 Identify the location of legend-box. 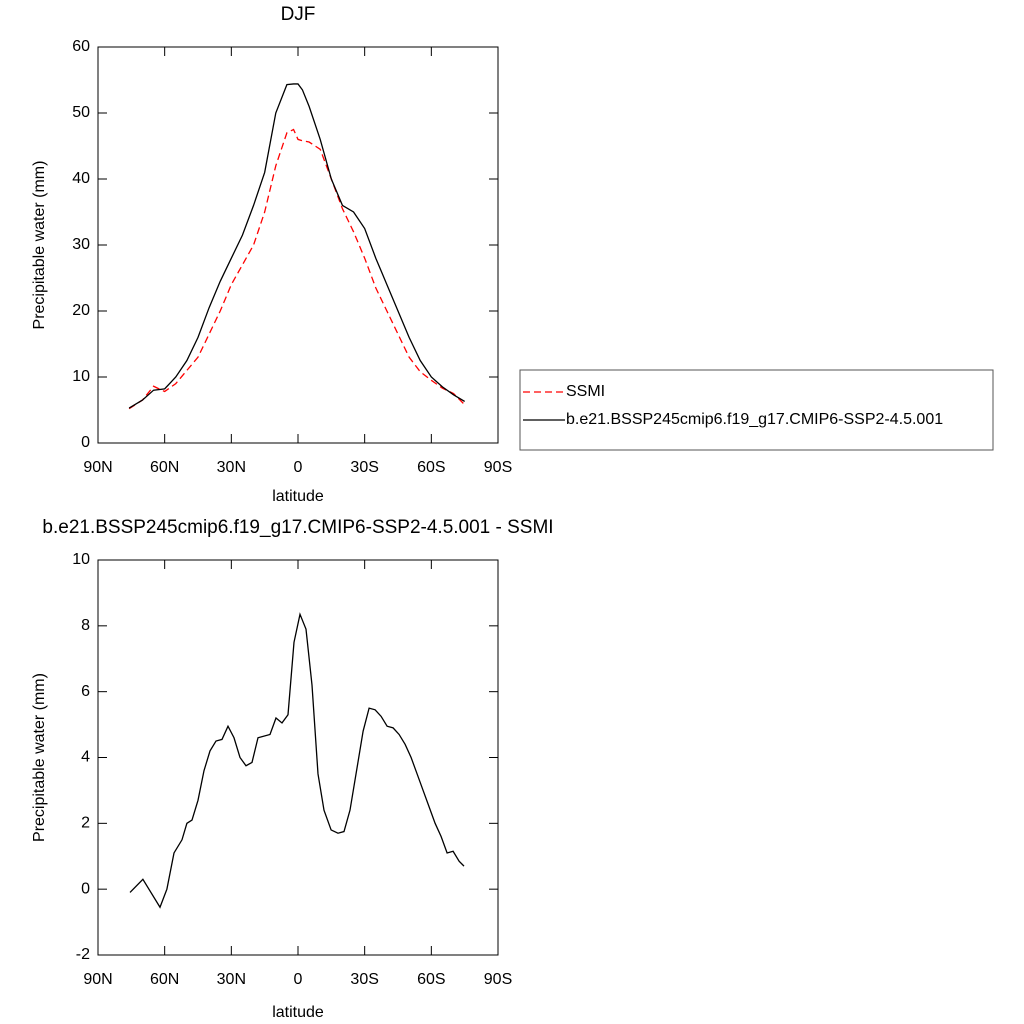
(756, 410).